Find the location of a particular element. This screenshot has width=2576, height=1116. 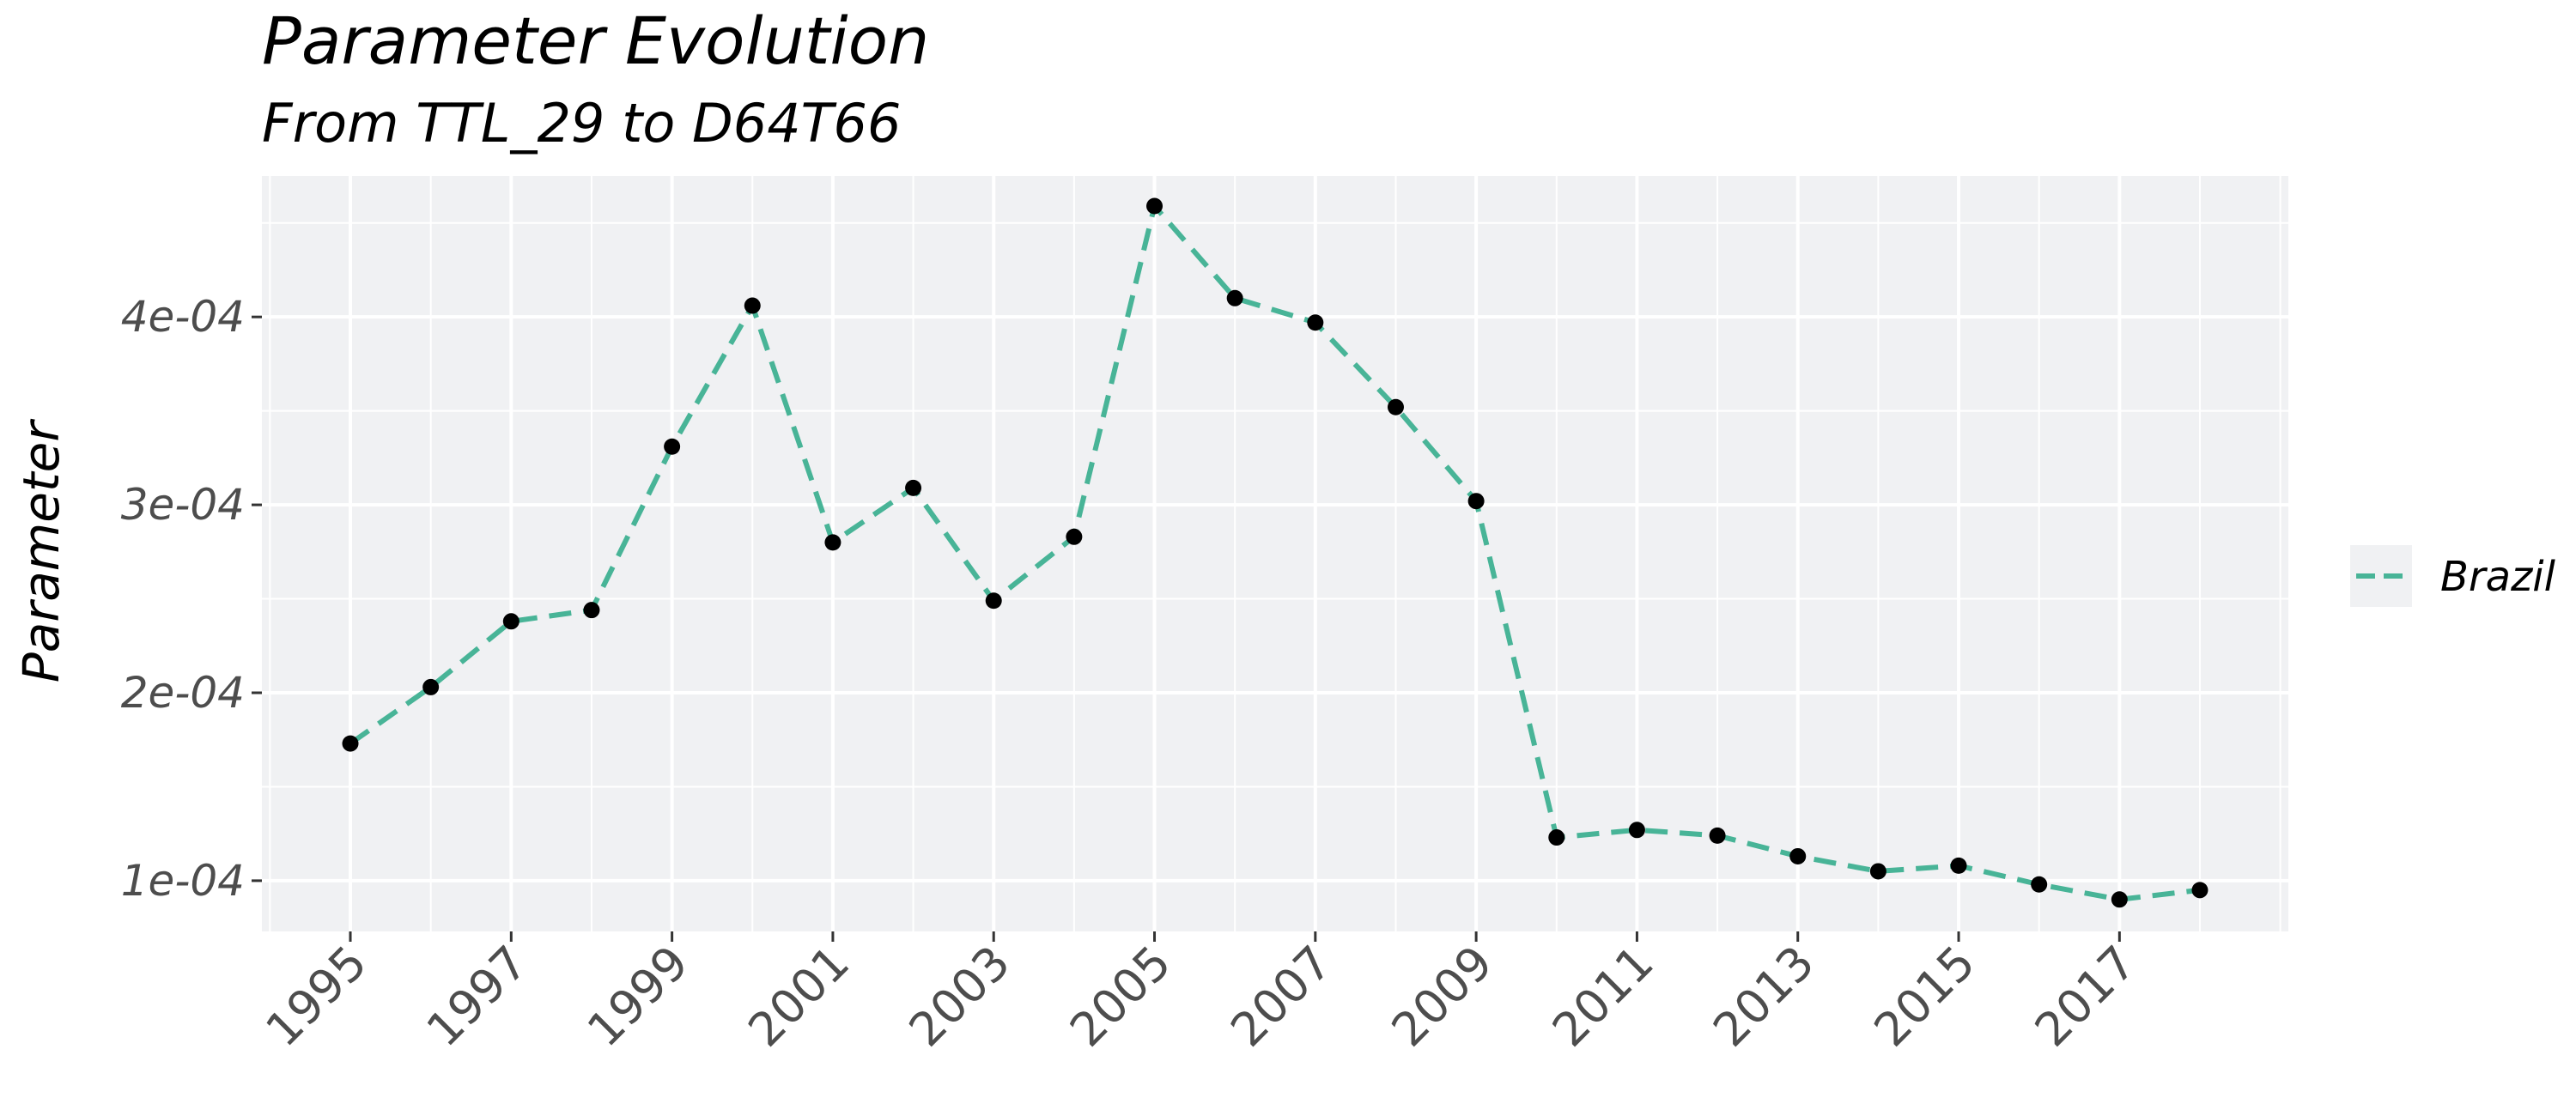

chart-title: Parameter Evolution is located at coordinates (596, 41).